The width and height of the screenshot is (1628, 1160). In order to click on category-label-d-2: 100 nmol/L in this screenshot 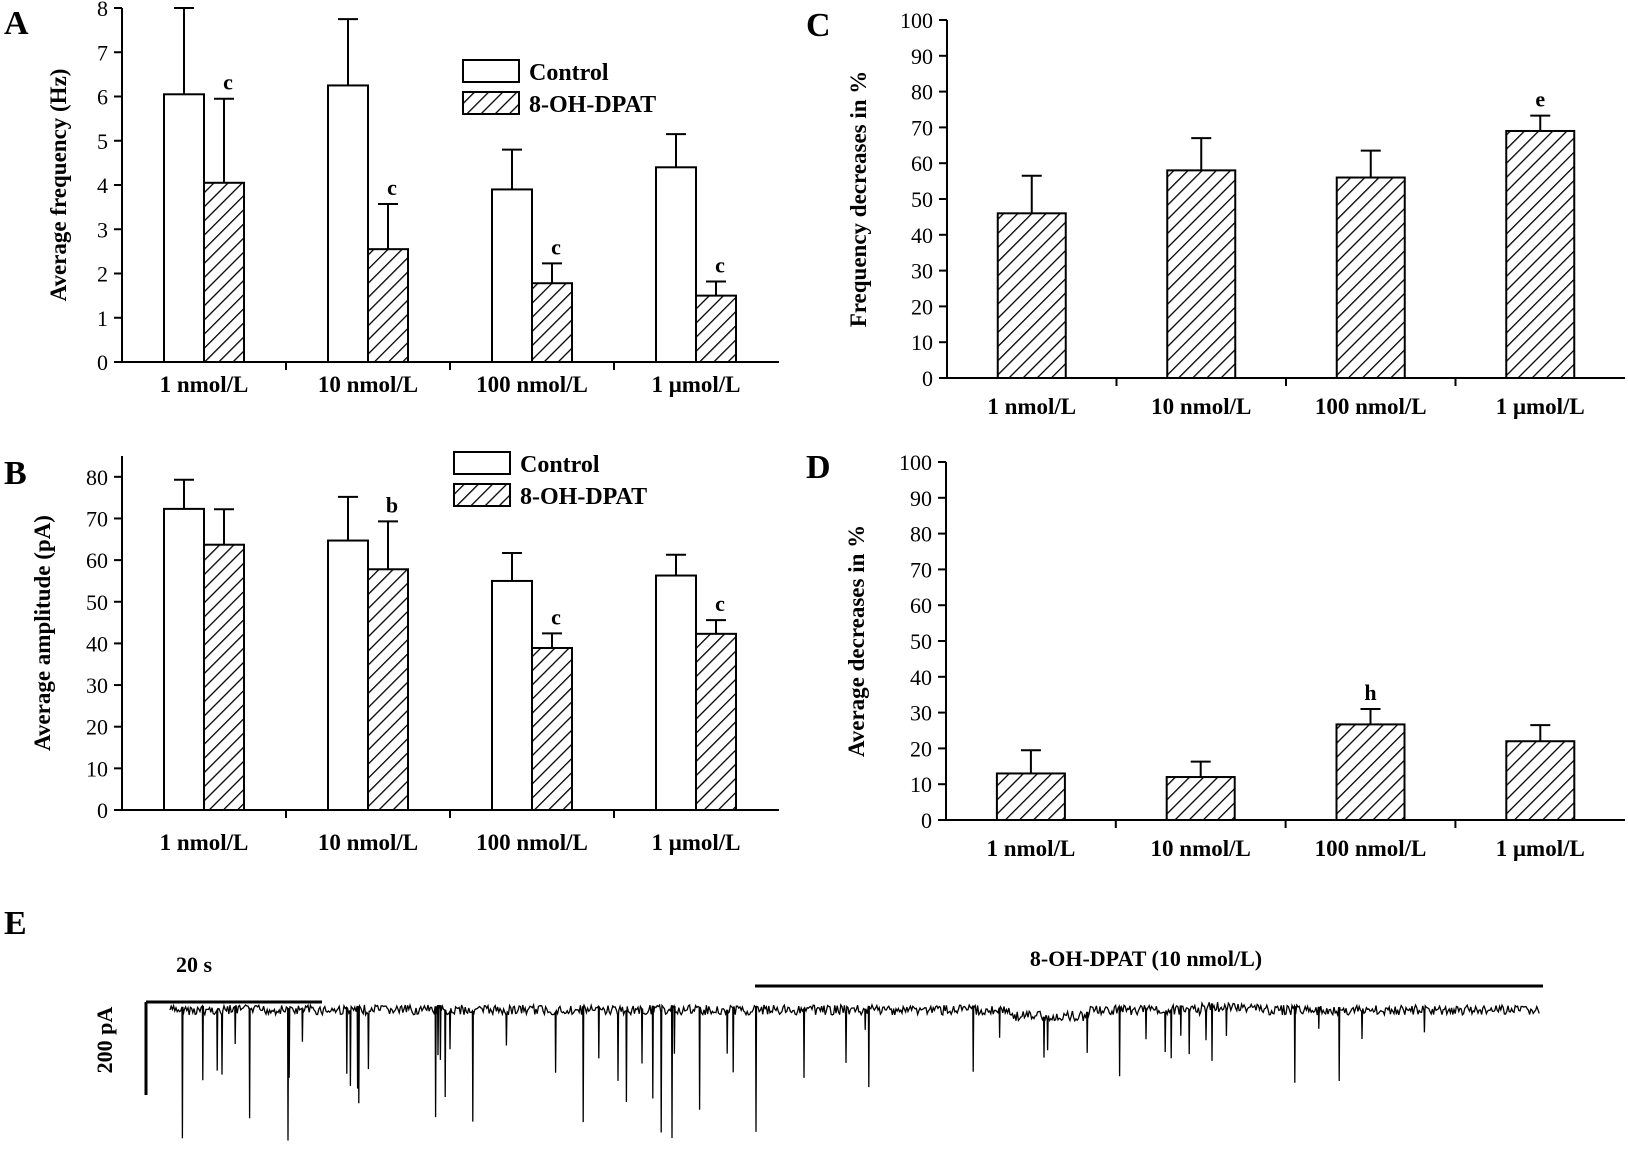, I will do `click(1371, 848)`.